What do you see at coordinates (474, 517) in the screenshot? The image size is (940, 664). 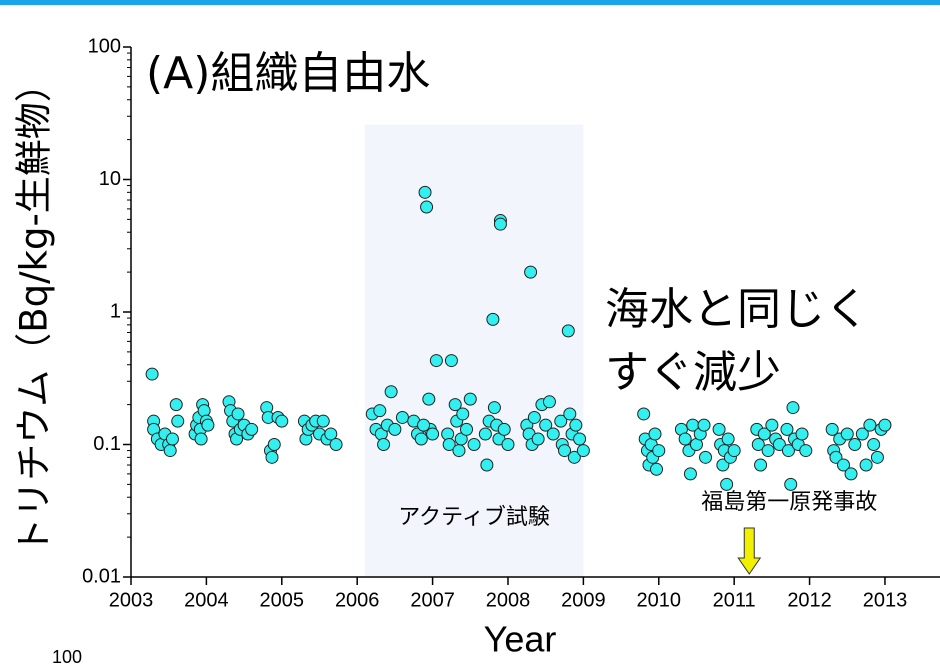 I see `annotation: アクティブ試験` at bounding box center [474, 517].